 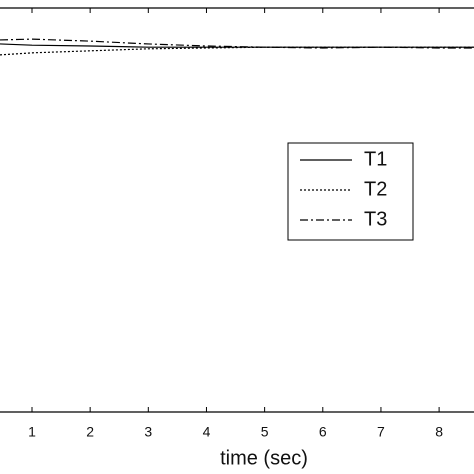 What do you see at coordinates (375, 189) in the screenshot?
I see `legend-label: T2` at bounding box center [375, 189].